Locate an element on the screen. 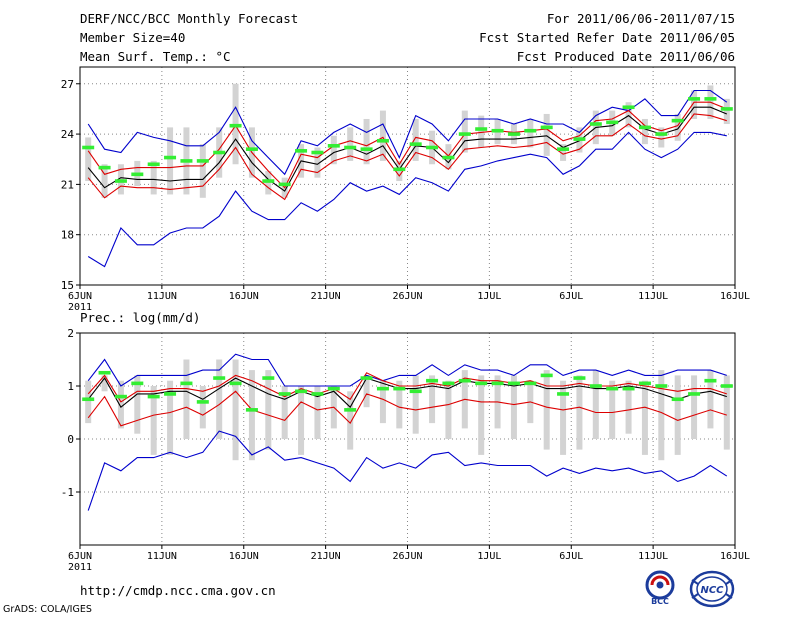 This screenshot has width=800, height=618. variable-label-temperature: Mean Surf. Temp.: °C is located at coordinates (155, 56).